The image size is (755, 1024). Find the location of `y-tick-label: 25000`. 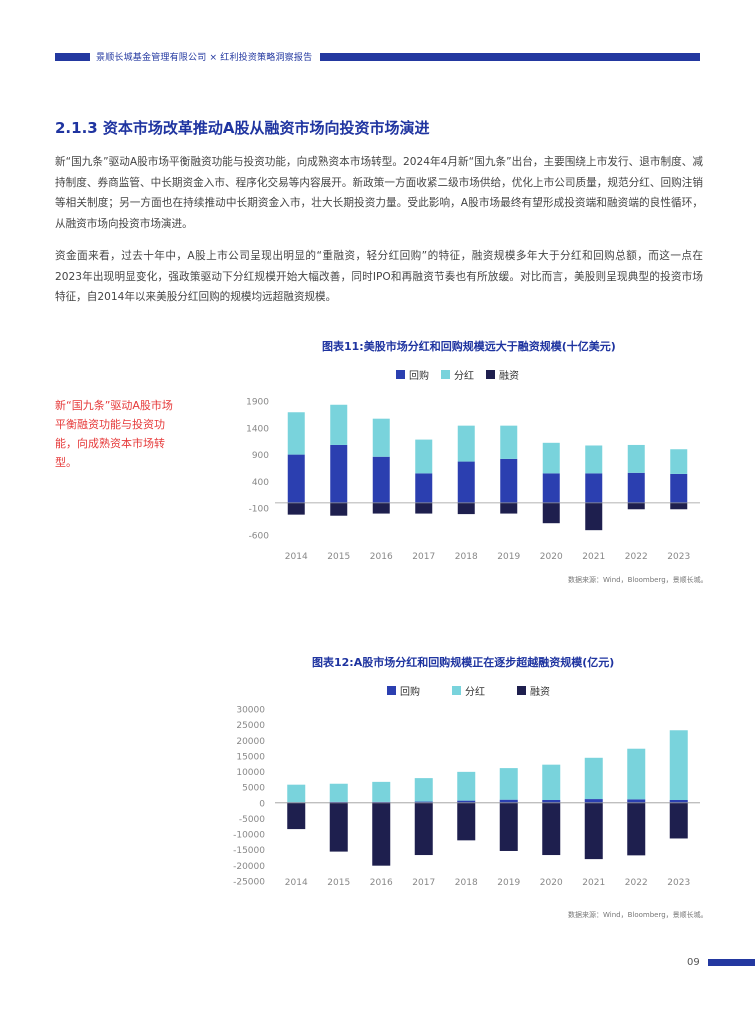

y-tick-label: 25000 is located at coordinates (250, 726).